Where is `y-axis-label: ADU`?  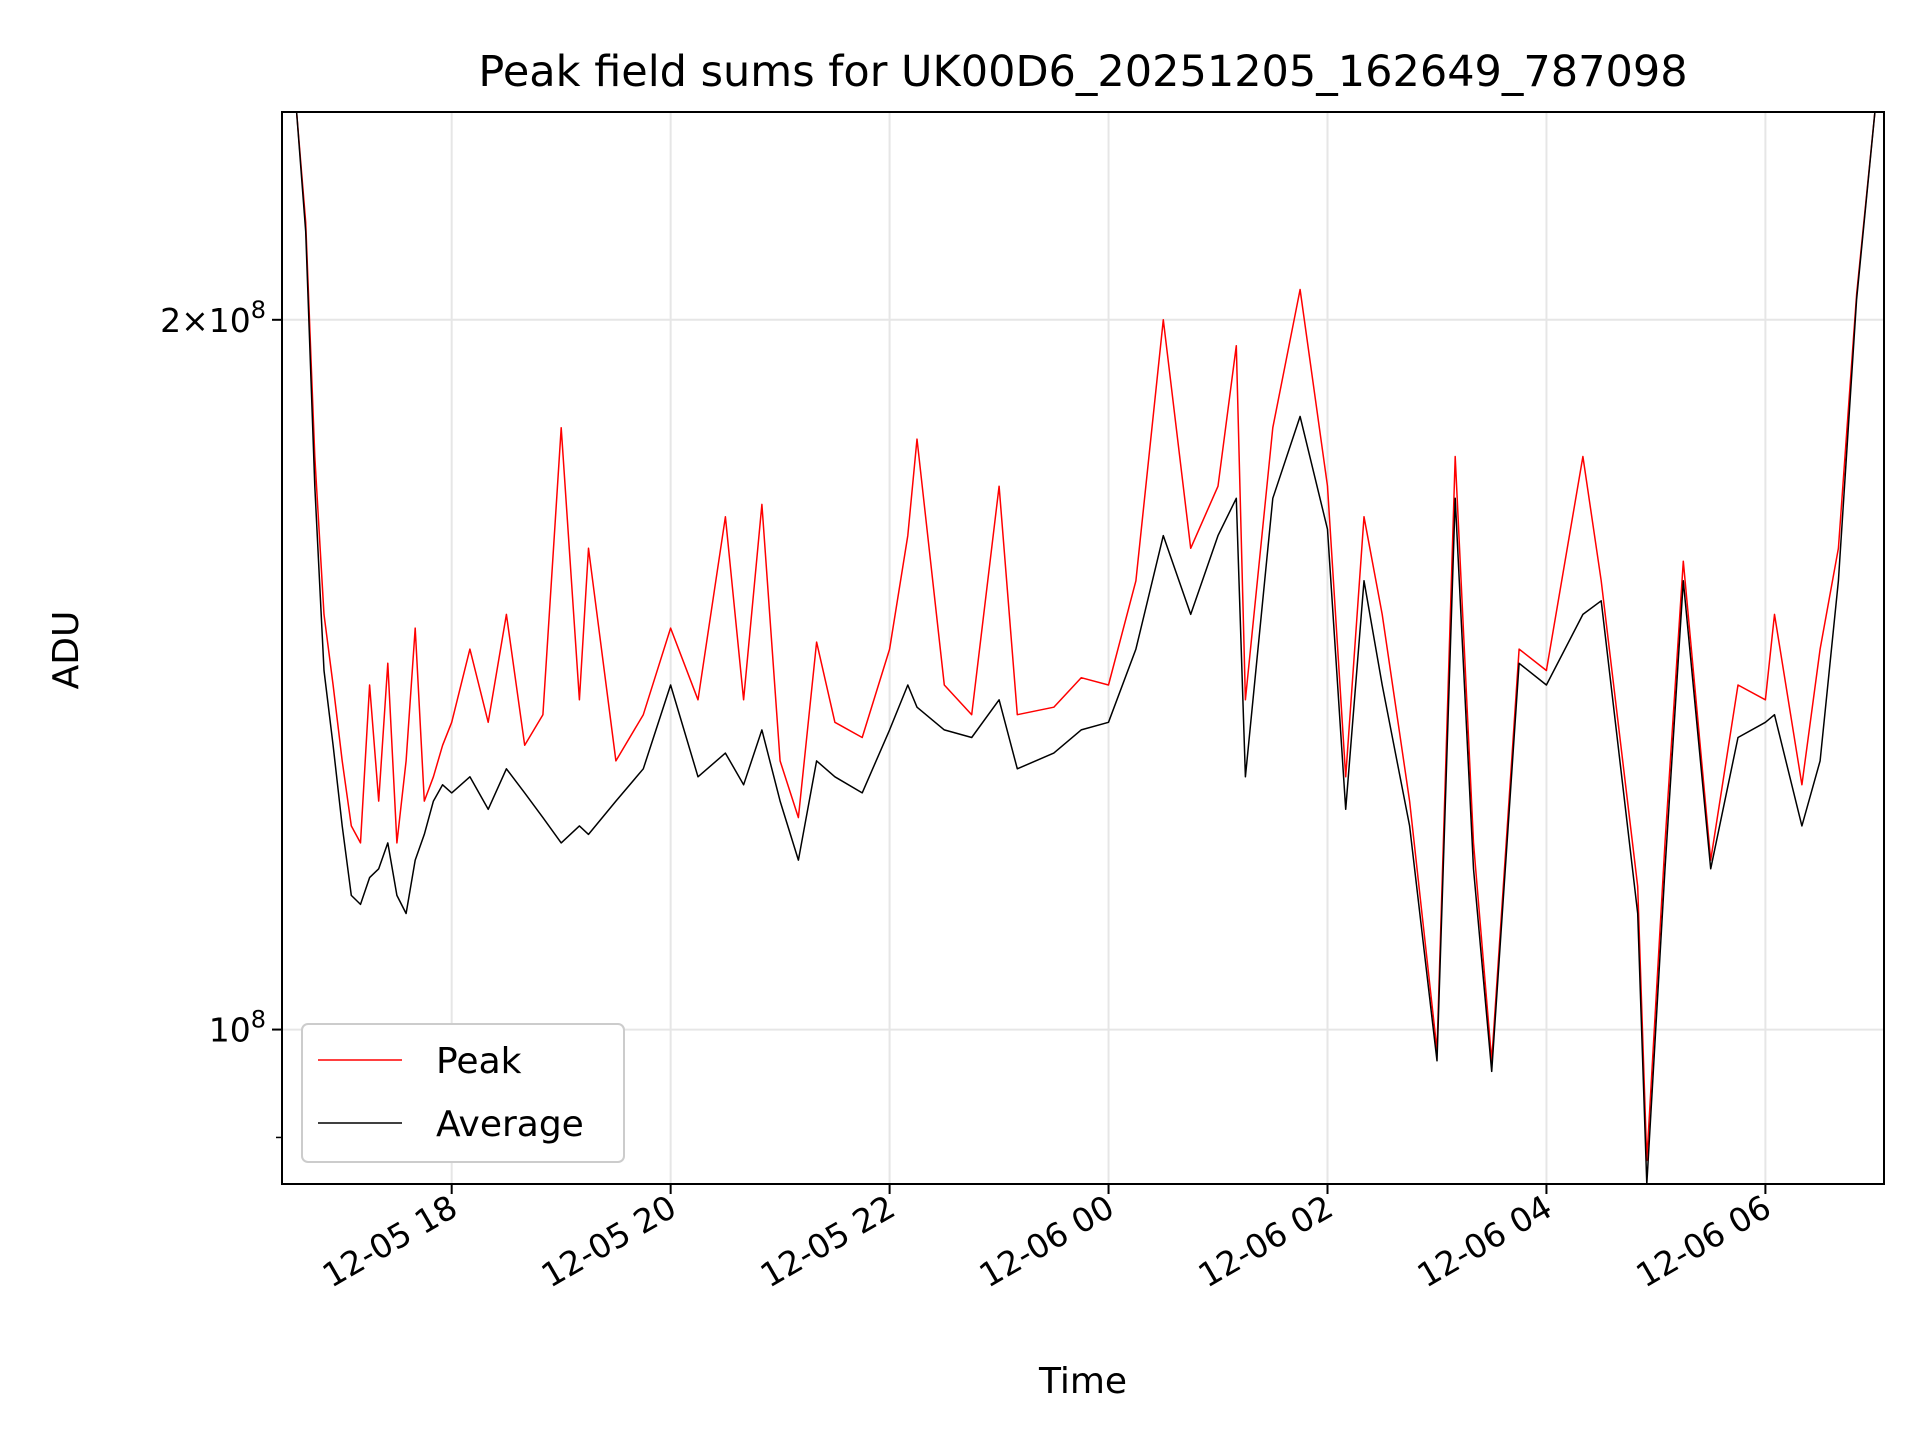
y-axis-label: ADU is located at coordinates (66, 650).